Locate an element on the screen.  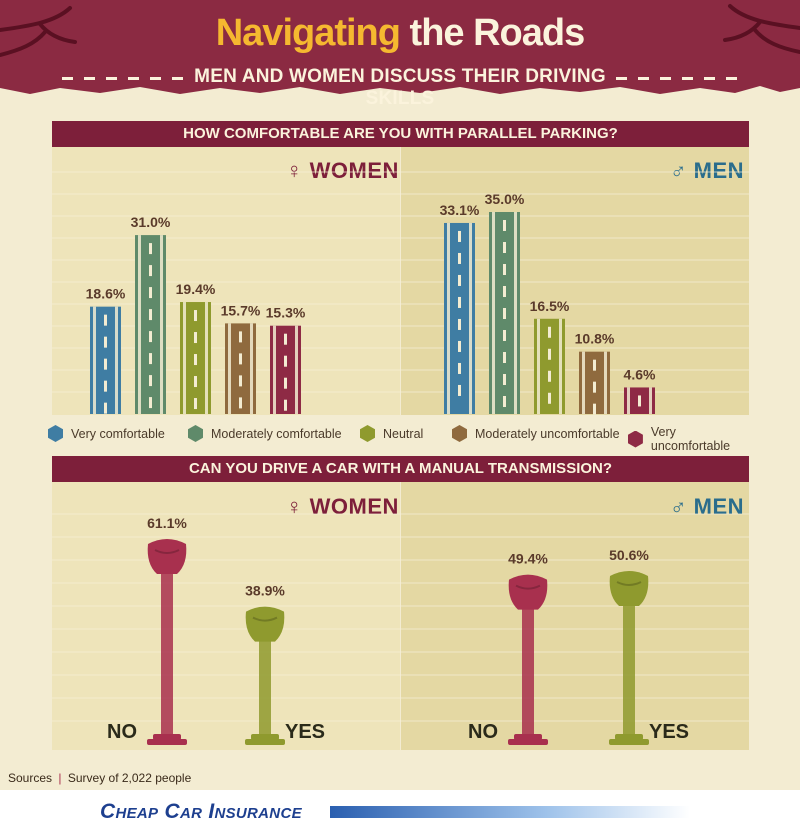
brand-stripe is located at coordinates (510, 812).